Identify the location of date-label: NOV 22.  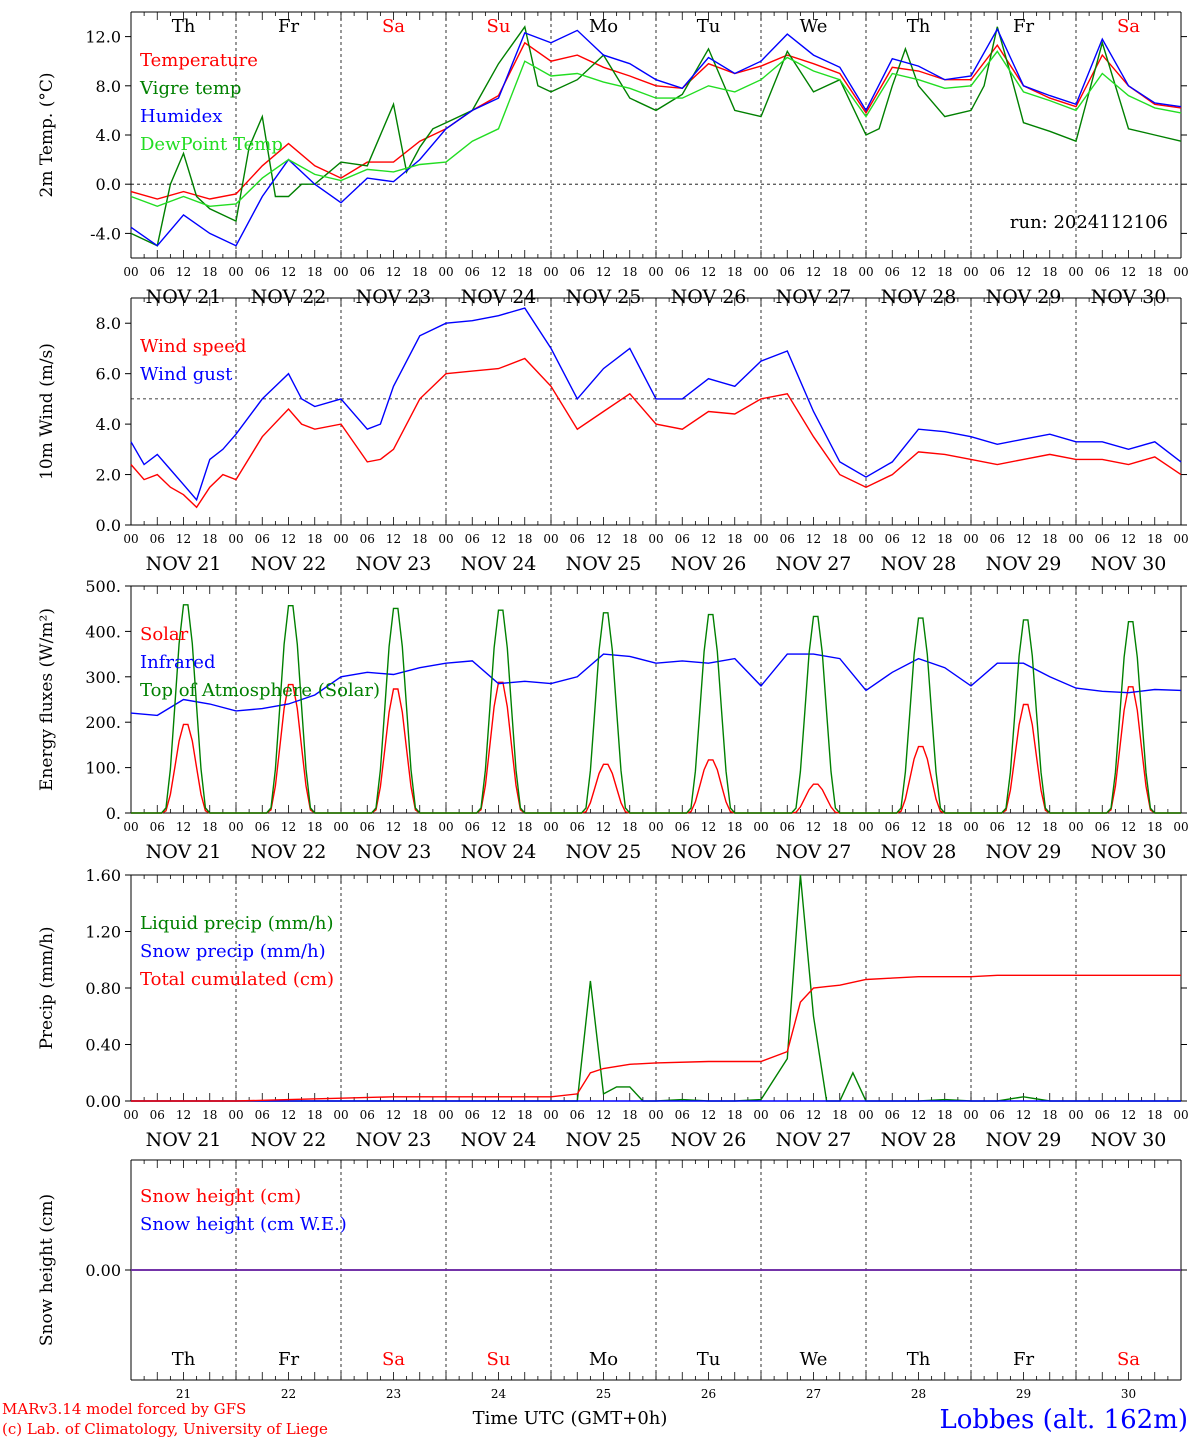
(289, 852).